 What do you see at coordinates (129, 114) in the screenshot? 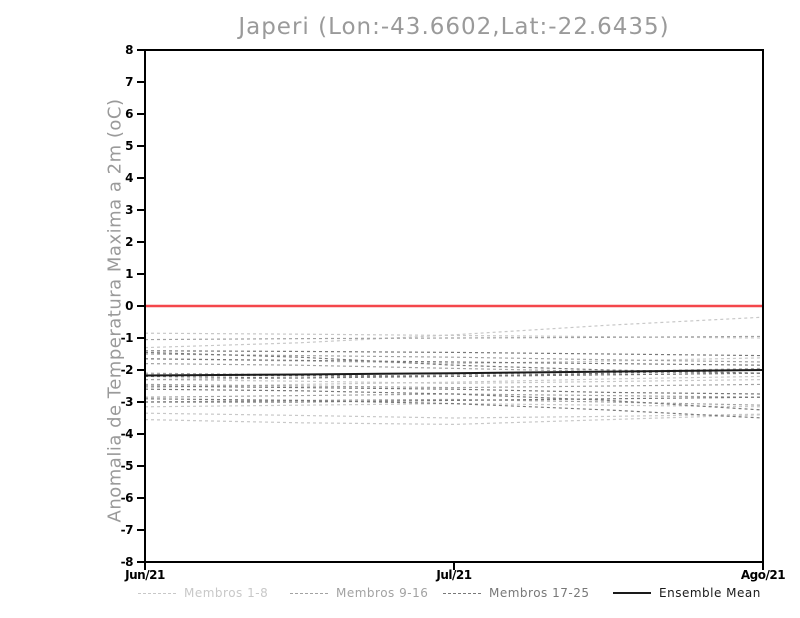
I see `y-tick-label: 6` at bounding box center [129, 114].